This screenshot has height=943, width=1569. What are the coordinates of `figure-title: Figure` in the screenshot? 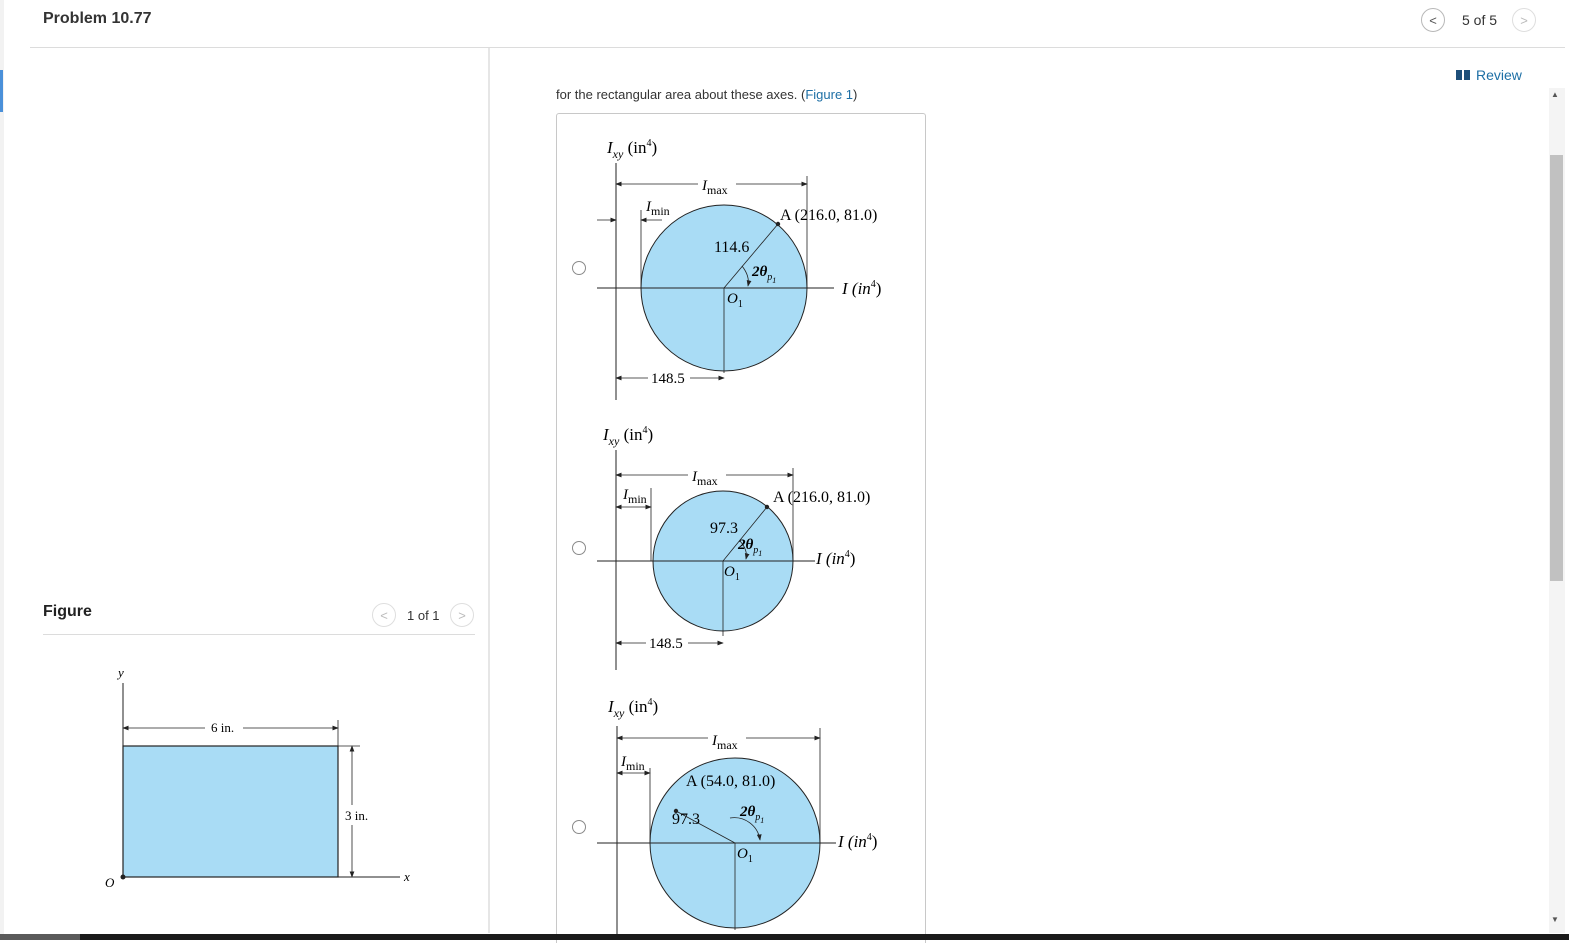 It's located at (67, 611).